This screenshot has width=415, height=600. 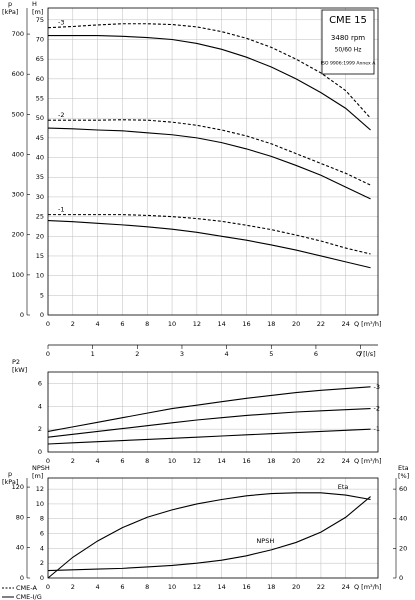 I want to click on y-tick-label: 2, so click(x=40, y=429).